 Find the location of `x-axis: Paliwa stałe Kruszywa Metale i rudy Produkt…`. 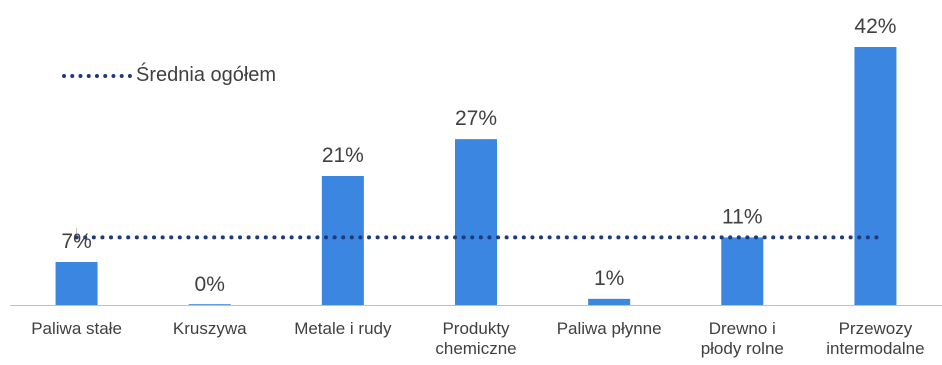

x-axis: Paliwa stałe Kruszywa Metale i rudy Produkt… is located at coordinates (476, 331).